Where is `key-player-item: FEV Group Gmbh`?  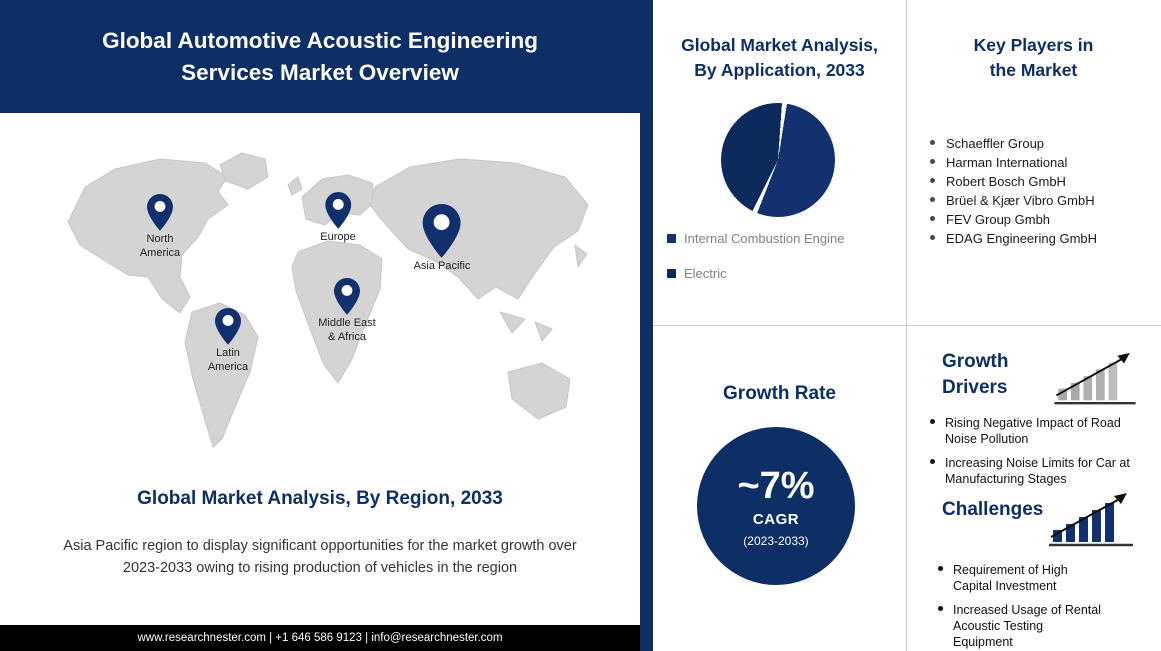
key-player-item: FEV Group Gmbh is located at coordinates (1013, 219).